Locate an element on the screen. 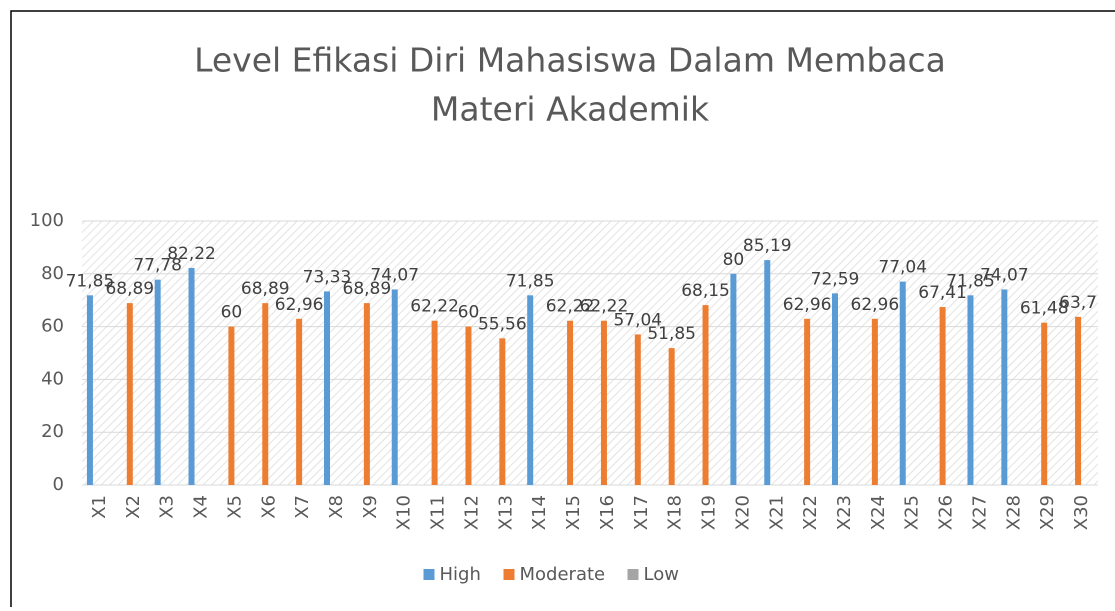  data-label: 57,04 is located at coordinates (637, 320).